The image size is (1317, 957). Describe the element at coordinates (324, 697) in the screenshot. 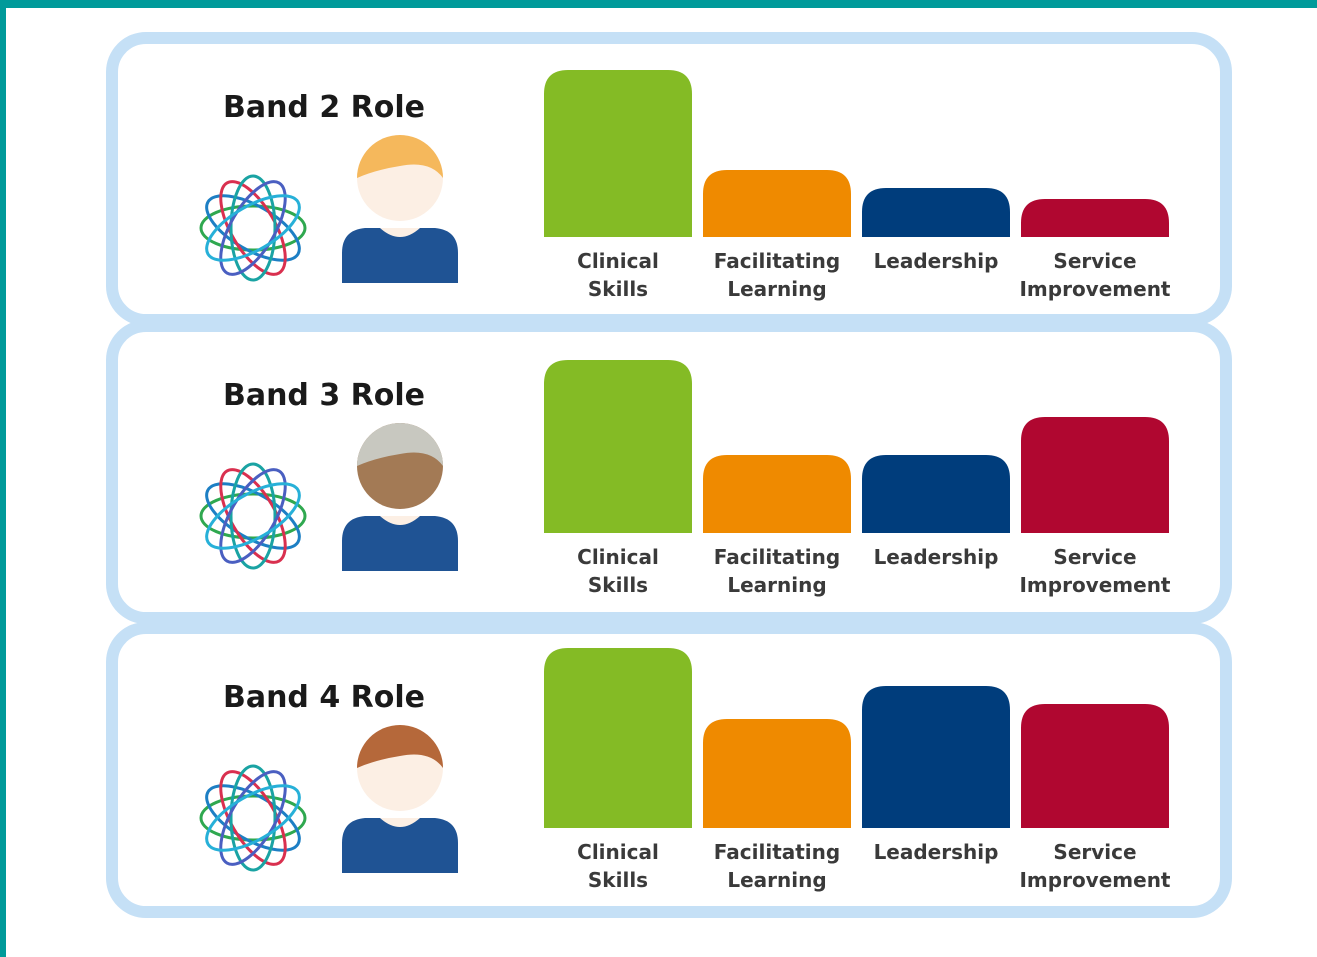

I see `panel-title: Band 4 Role` at that location.